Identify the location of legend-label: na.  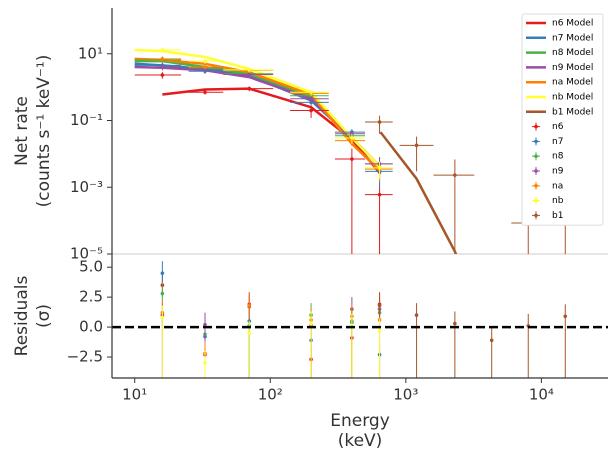
(557, 186).